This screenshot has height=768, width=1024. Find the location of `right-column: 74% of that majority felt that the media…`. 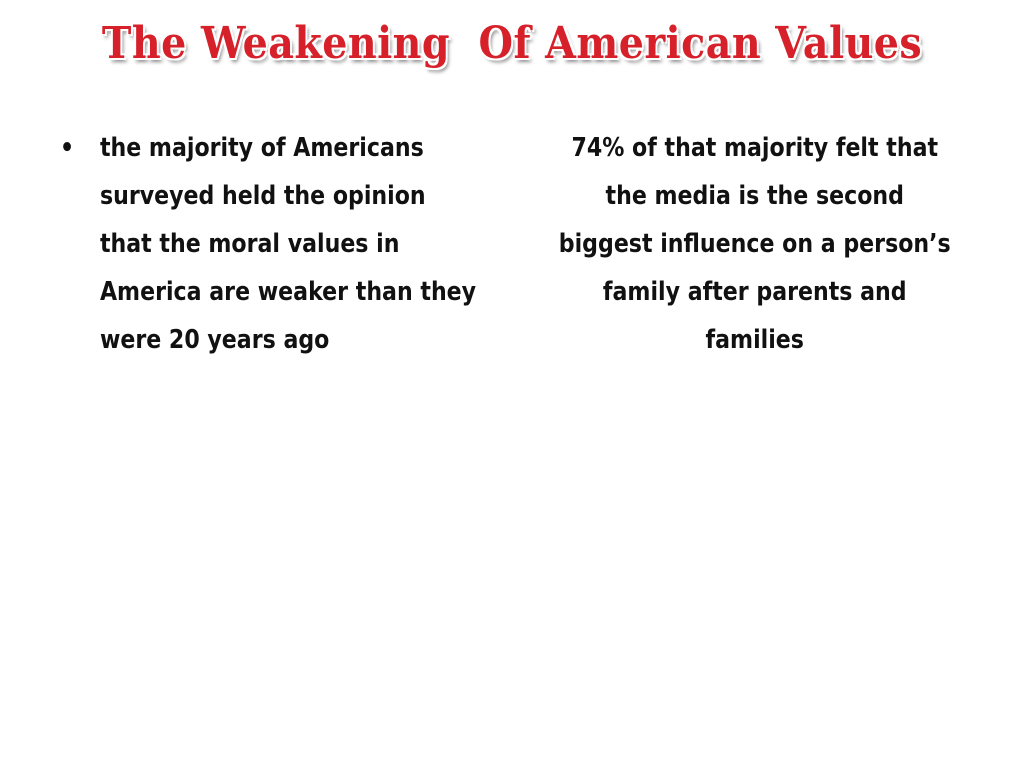

right-column: 74% of that majority felt that the media… is located at coordinates (755, 244).